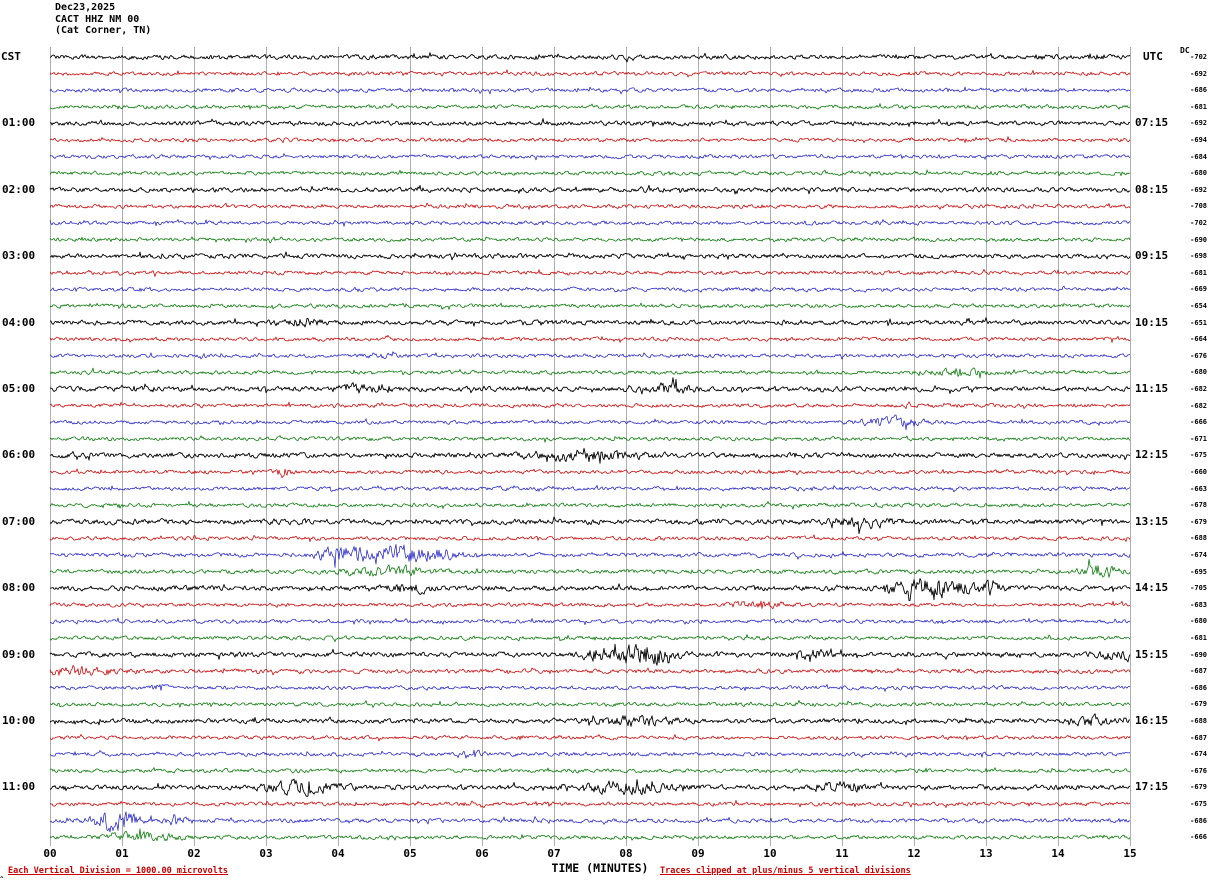 This screenshot has width=1210, height=886. I want to click on dc-offset-value: -660, so click(1198, 472).